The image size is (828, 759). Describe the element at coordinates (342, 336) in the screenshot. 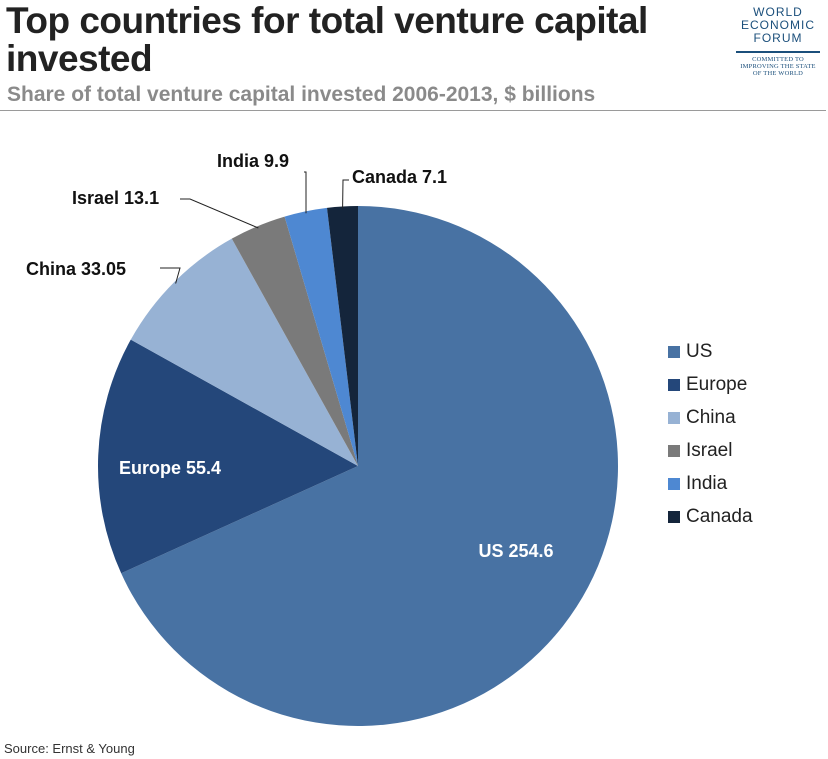

I see `pie-slice-canada` at that location.